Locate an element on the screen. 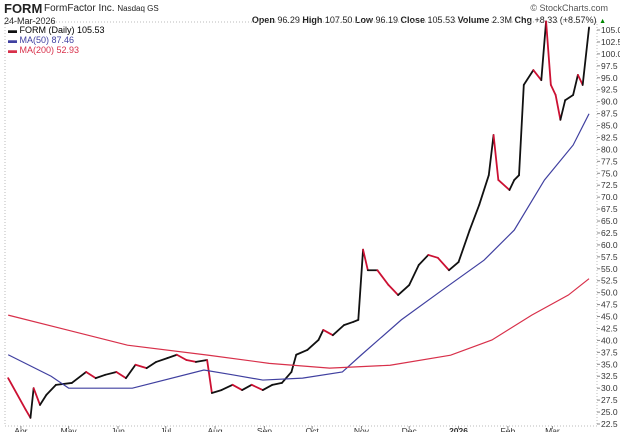 This screenshot has width=620, height=432. x-tick-label: Feb is located at coordinates (508, 429).